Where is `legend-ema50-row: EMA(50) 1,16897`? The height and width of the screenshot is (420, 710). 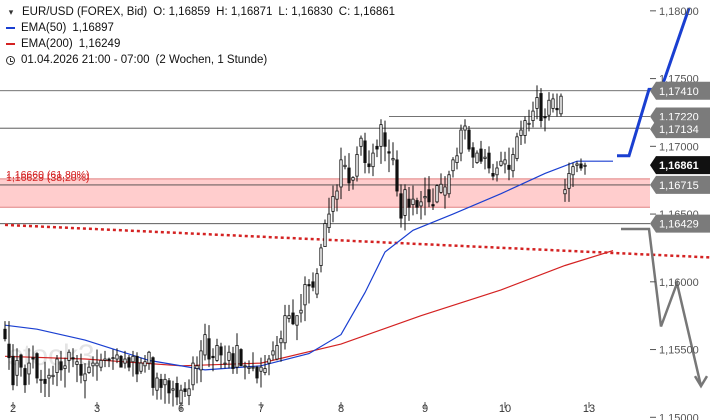
legend-ema50-row: EMA(50) 1,16897 is located at coordinates (200, 28).